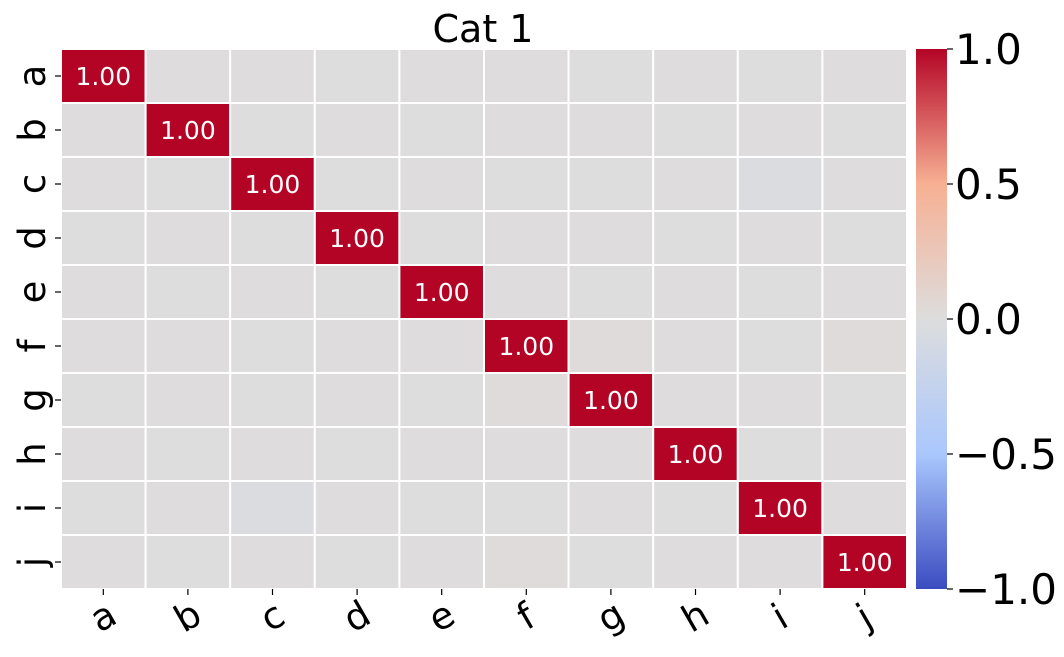 The height and width of the screenshot is (657, 1064). What do you see at coordinates (357, 616) in the screenshot?
I see `x-tick-label: d` at bounding box center [357, 616].